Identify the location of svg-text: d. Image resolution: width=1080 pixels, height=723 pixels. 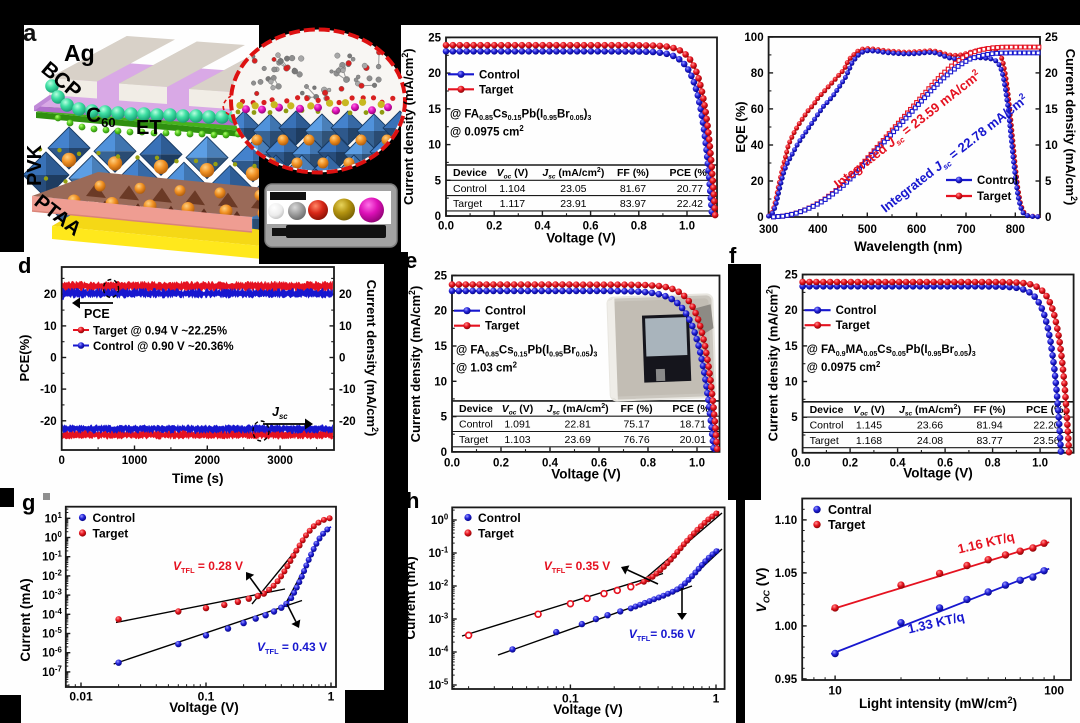
(24, 265).